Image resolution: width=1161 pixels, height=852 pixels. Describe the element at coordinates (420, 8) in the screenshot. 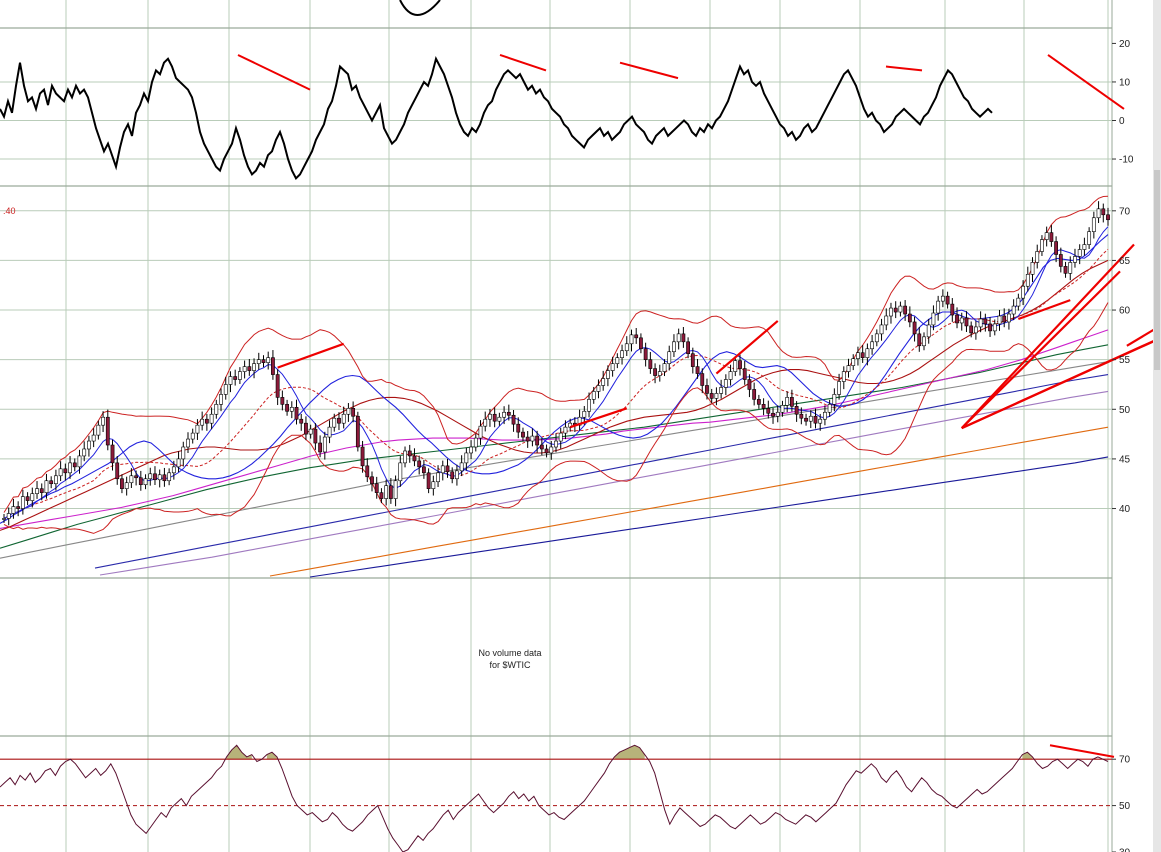

I see `upper-panel-remnant` at that location.